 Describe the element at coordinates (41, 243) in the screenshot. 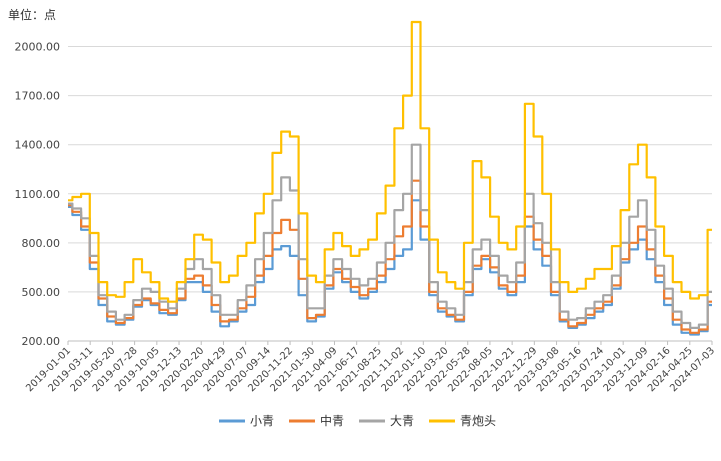

I see `y-tick-label: 800.00` at that location.